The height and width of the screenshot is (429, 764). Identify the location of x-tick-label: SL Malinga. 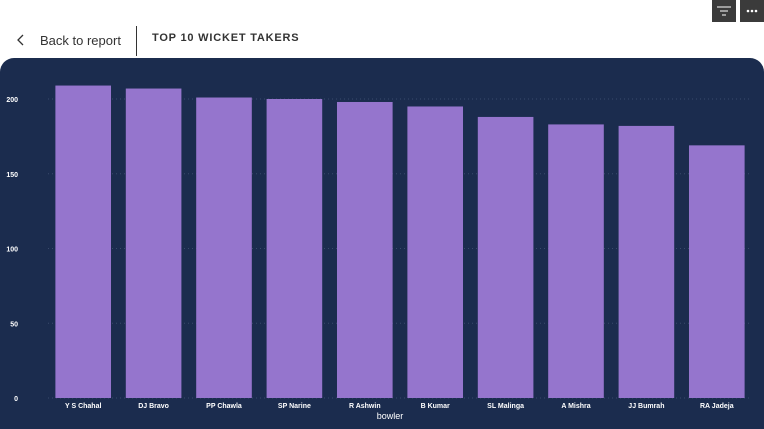
(505, 406).